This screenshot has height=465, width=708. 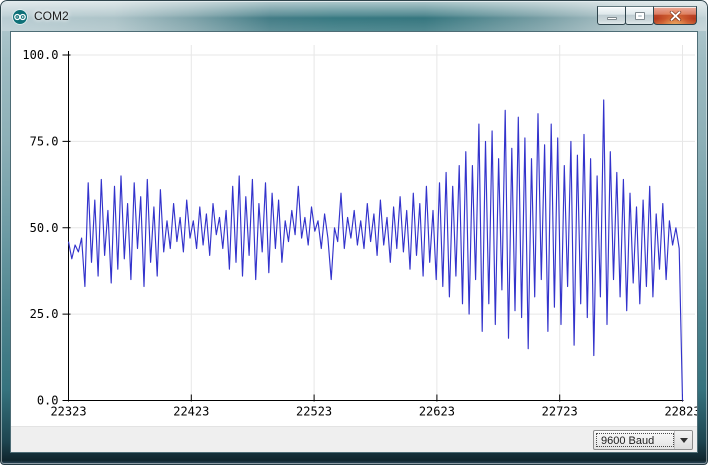 I want to click on window-controls, so click(x=647, y=15).